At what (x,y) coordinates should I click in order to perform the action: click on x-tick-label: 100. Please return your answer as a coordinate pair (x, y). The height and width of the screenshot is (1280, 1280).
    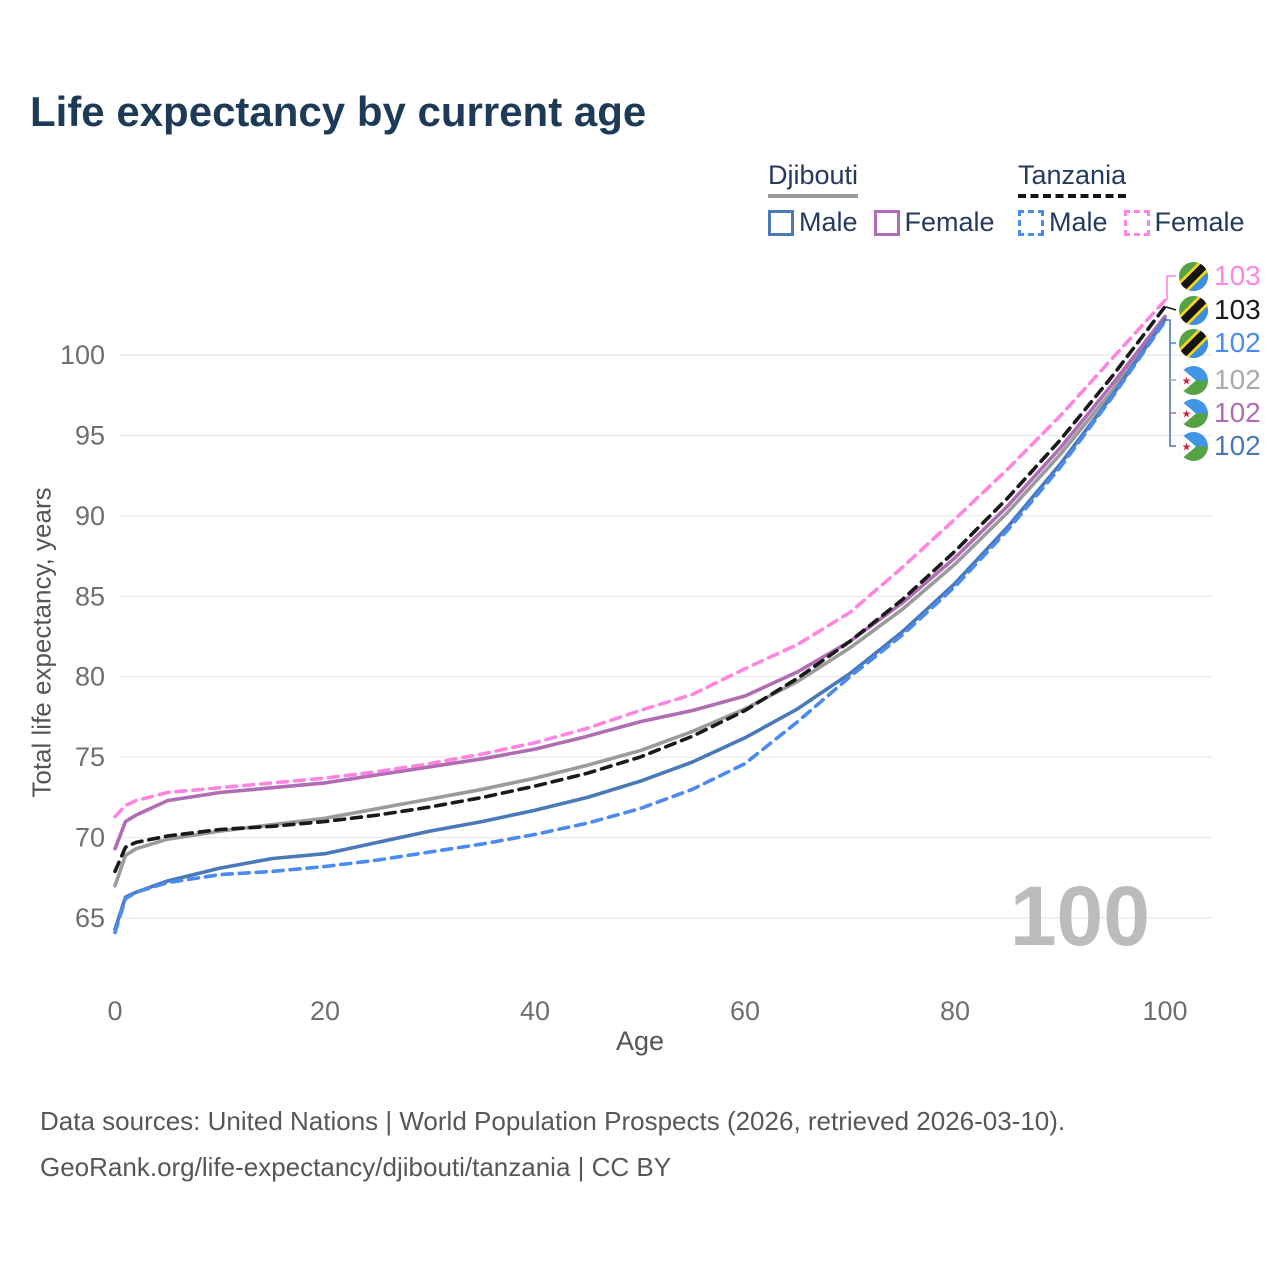
    Looking at the image, I should click on (1164, 1011).